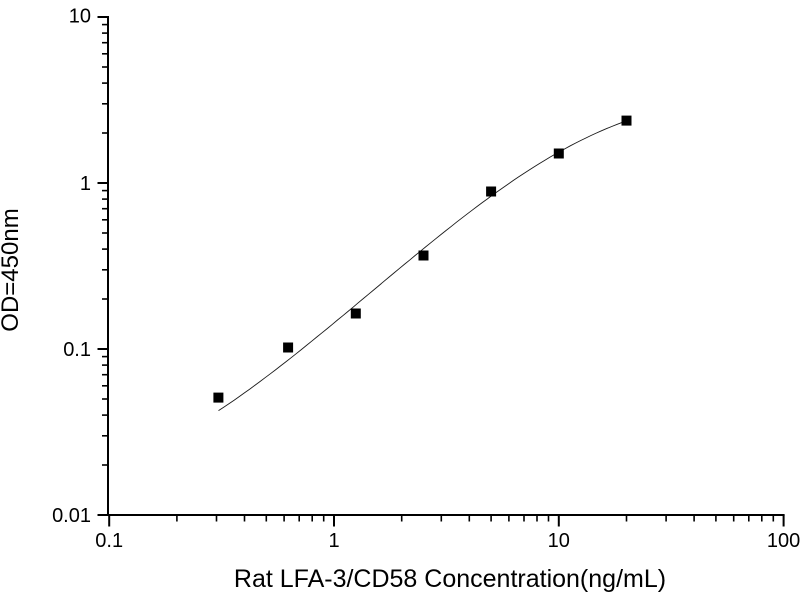  What do you see at coordinates (450, 579) in the screenshot?
I see `svg-text:Rat LFA-3/CD58 Concentration(n: Rat LFA-3/CD58 Concentration(ng/mL)` at bounding box center [450, 579].